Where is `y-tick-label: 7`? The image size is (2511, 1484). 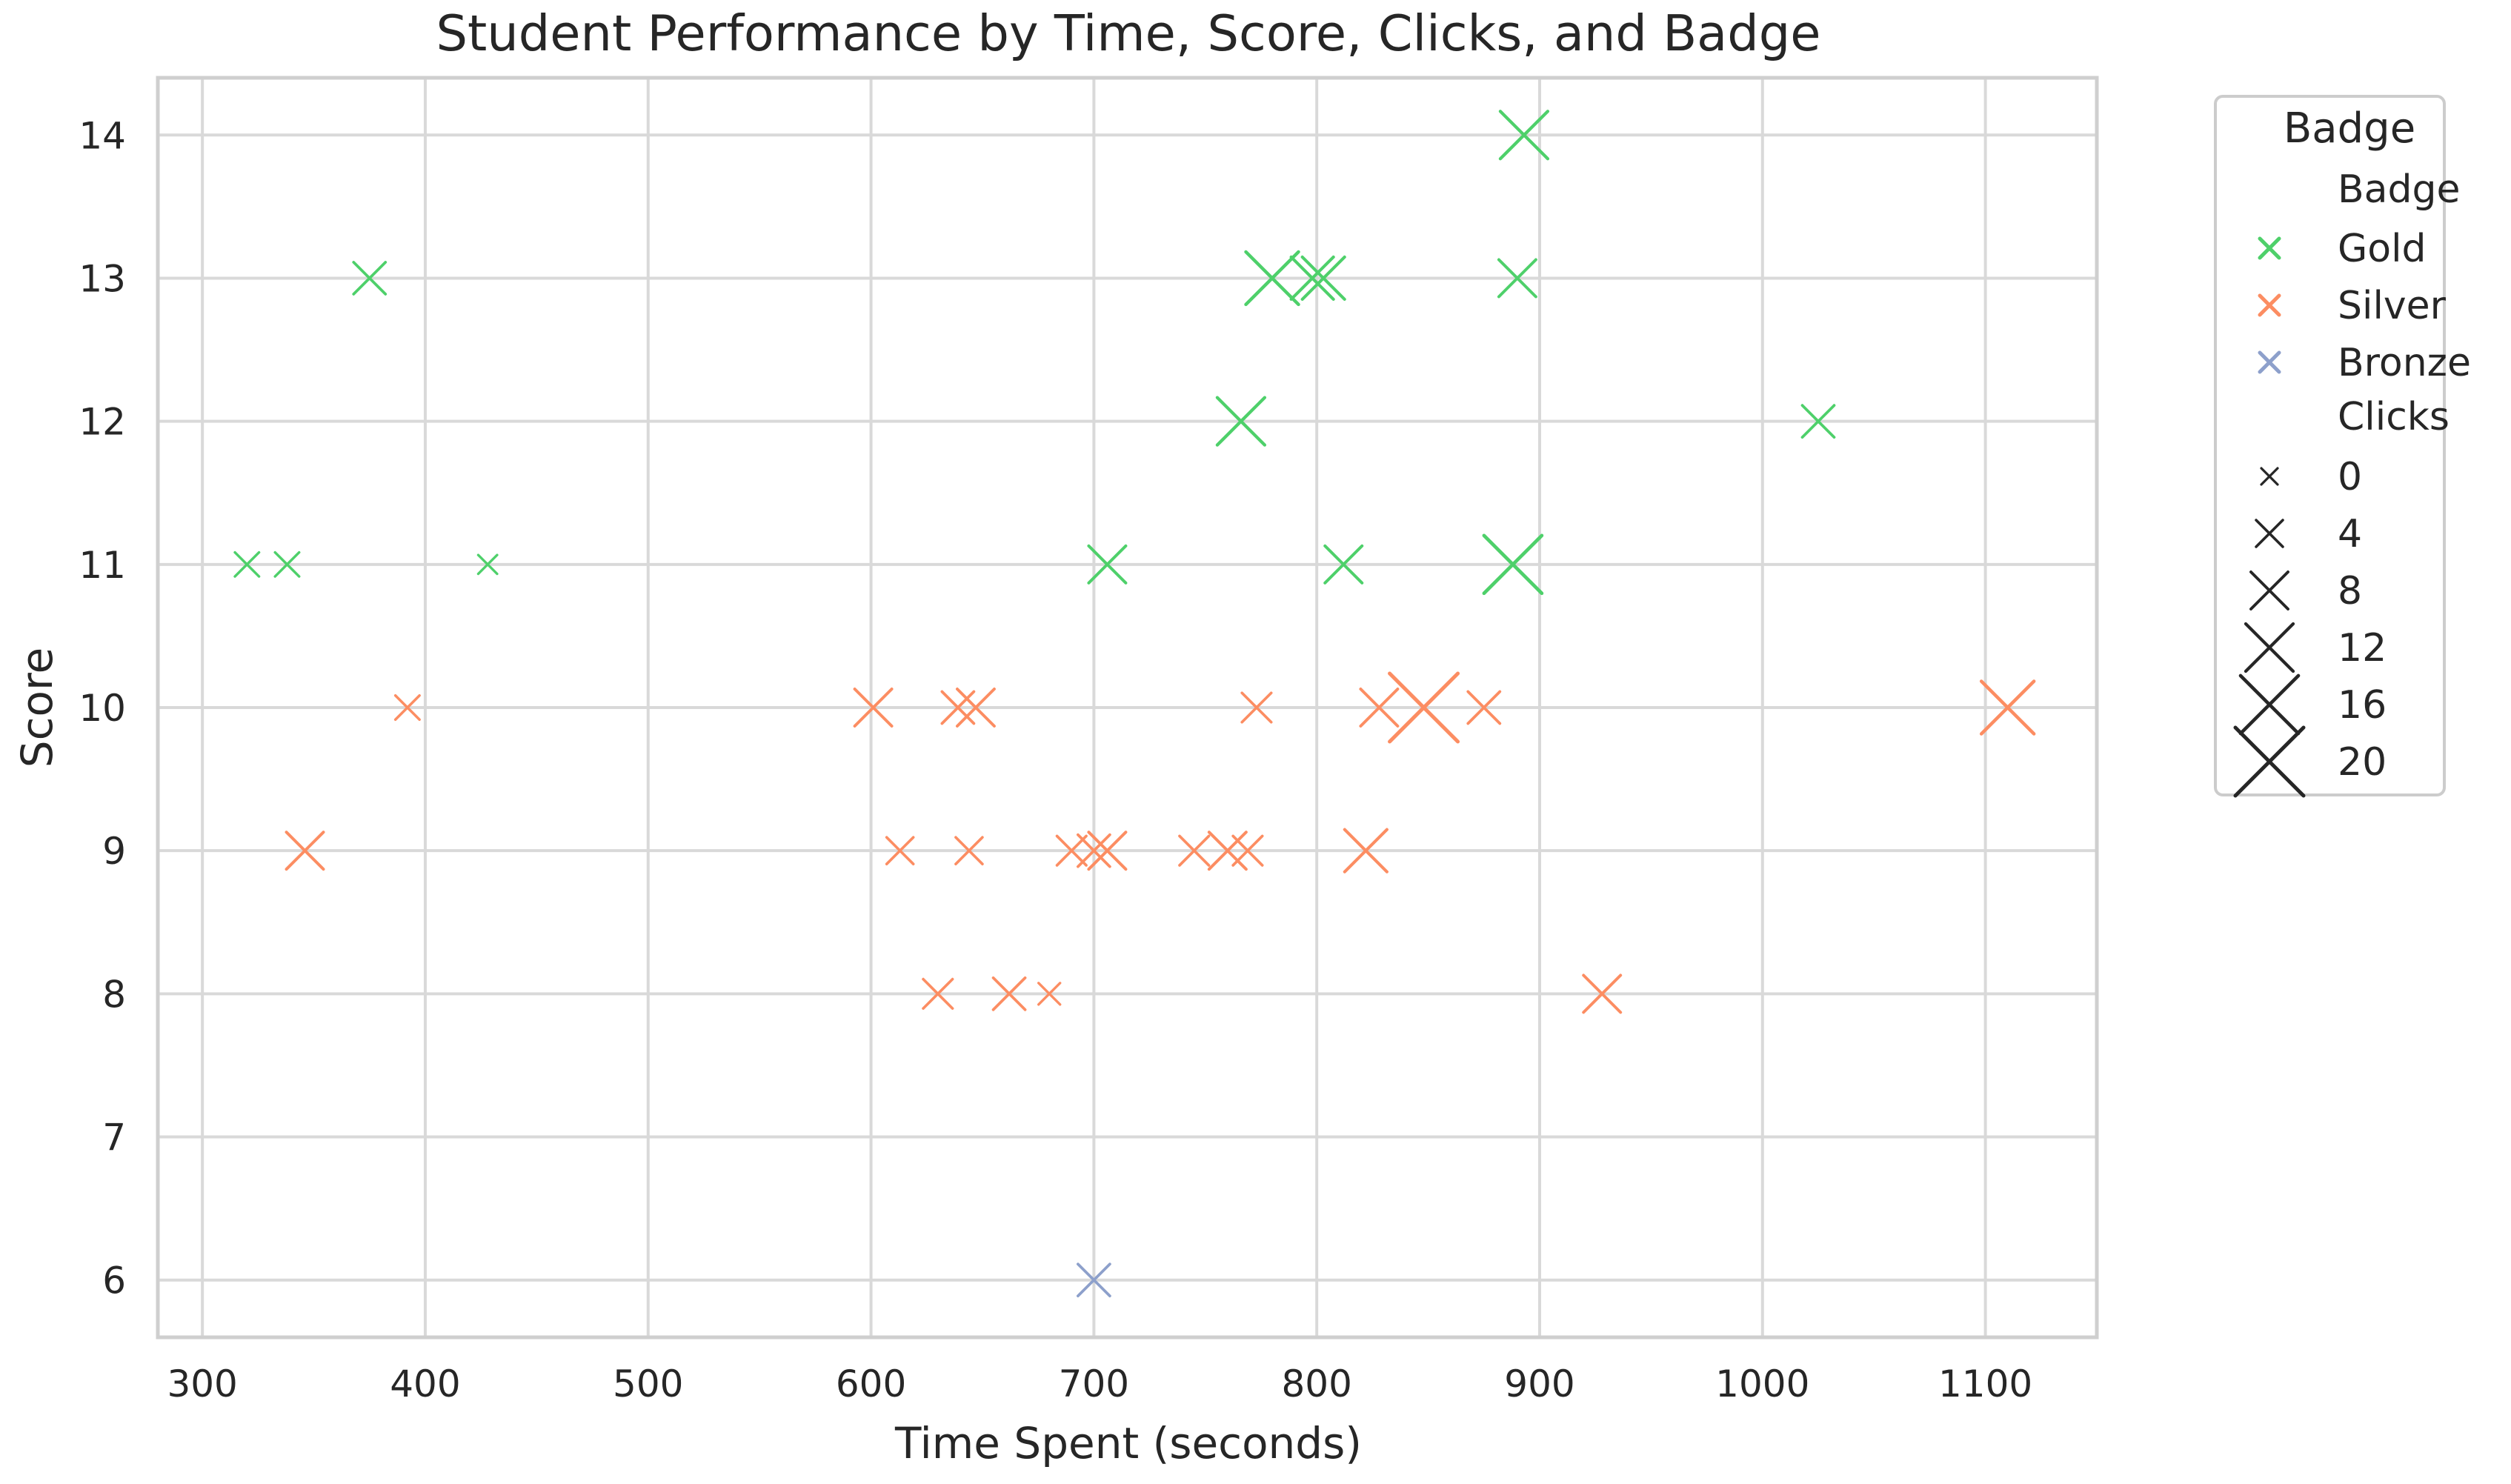
y-tick-label: 7 is located at coordinates (114, 1138).